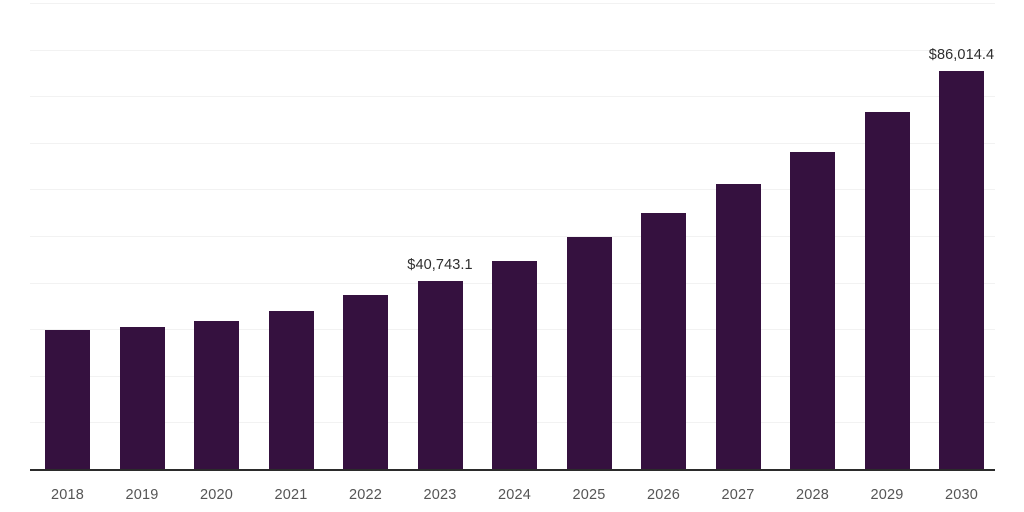 The image size is (1024, 512). What do you see at coordinates (440, 235) in the screenshot?
I see `bar-group: $40,743.1` at bounding box center [440, 235].